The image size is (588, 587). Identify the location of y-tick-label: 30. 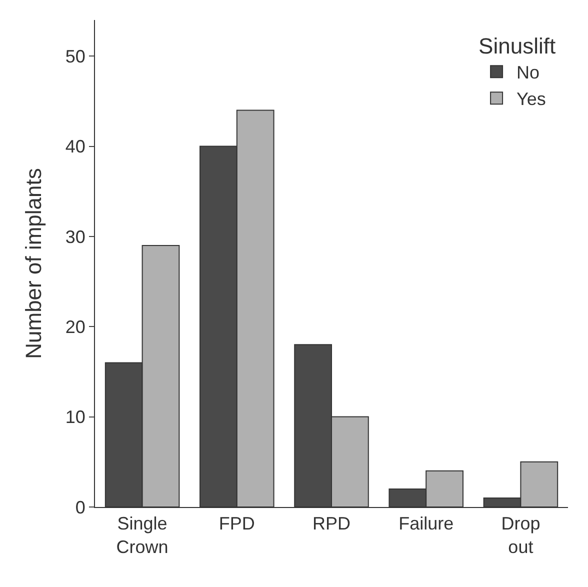
(75, 236).